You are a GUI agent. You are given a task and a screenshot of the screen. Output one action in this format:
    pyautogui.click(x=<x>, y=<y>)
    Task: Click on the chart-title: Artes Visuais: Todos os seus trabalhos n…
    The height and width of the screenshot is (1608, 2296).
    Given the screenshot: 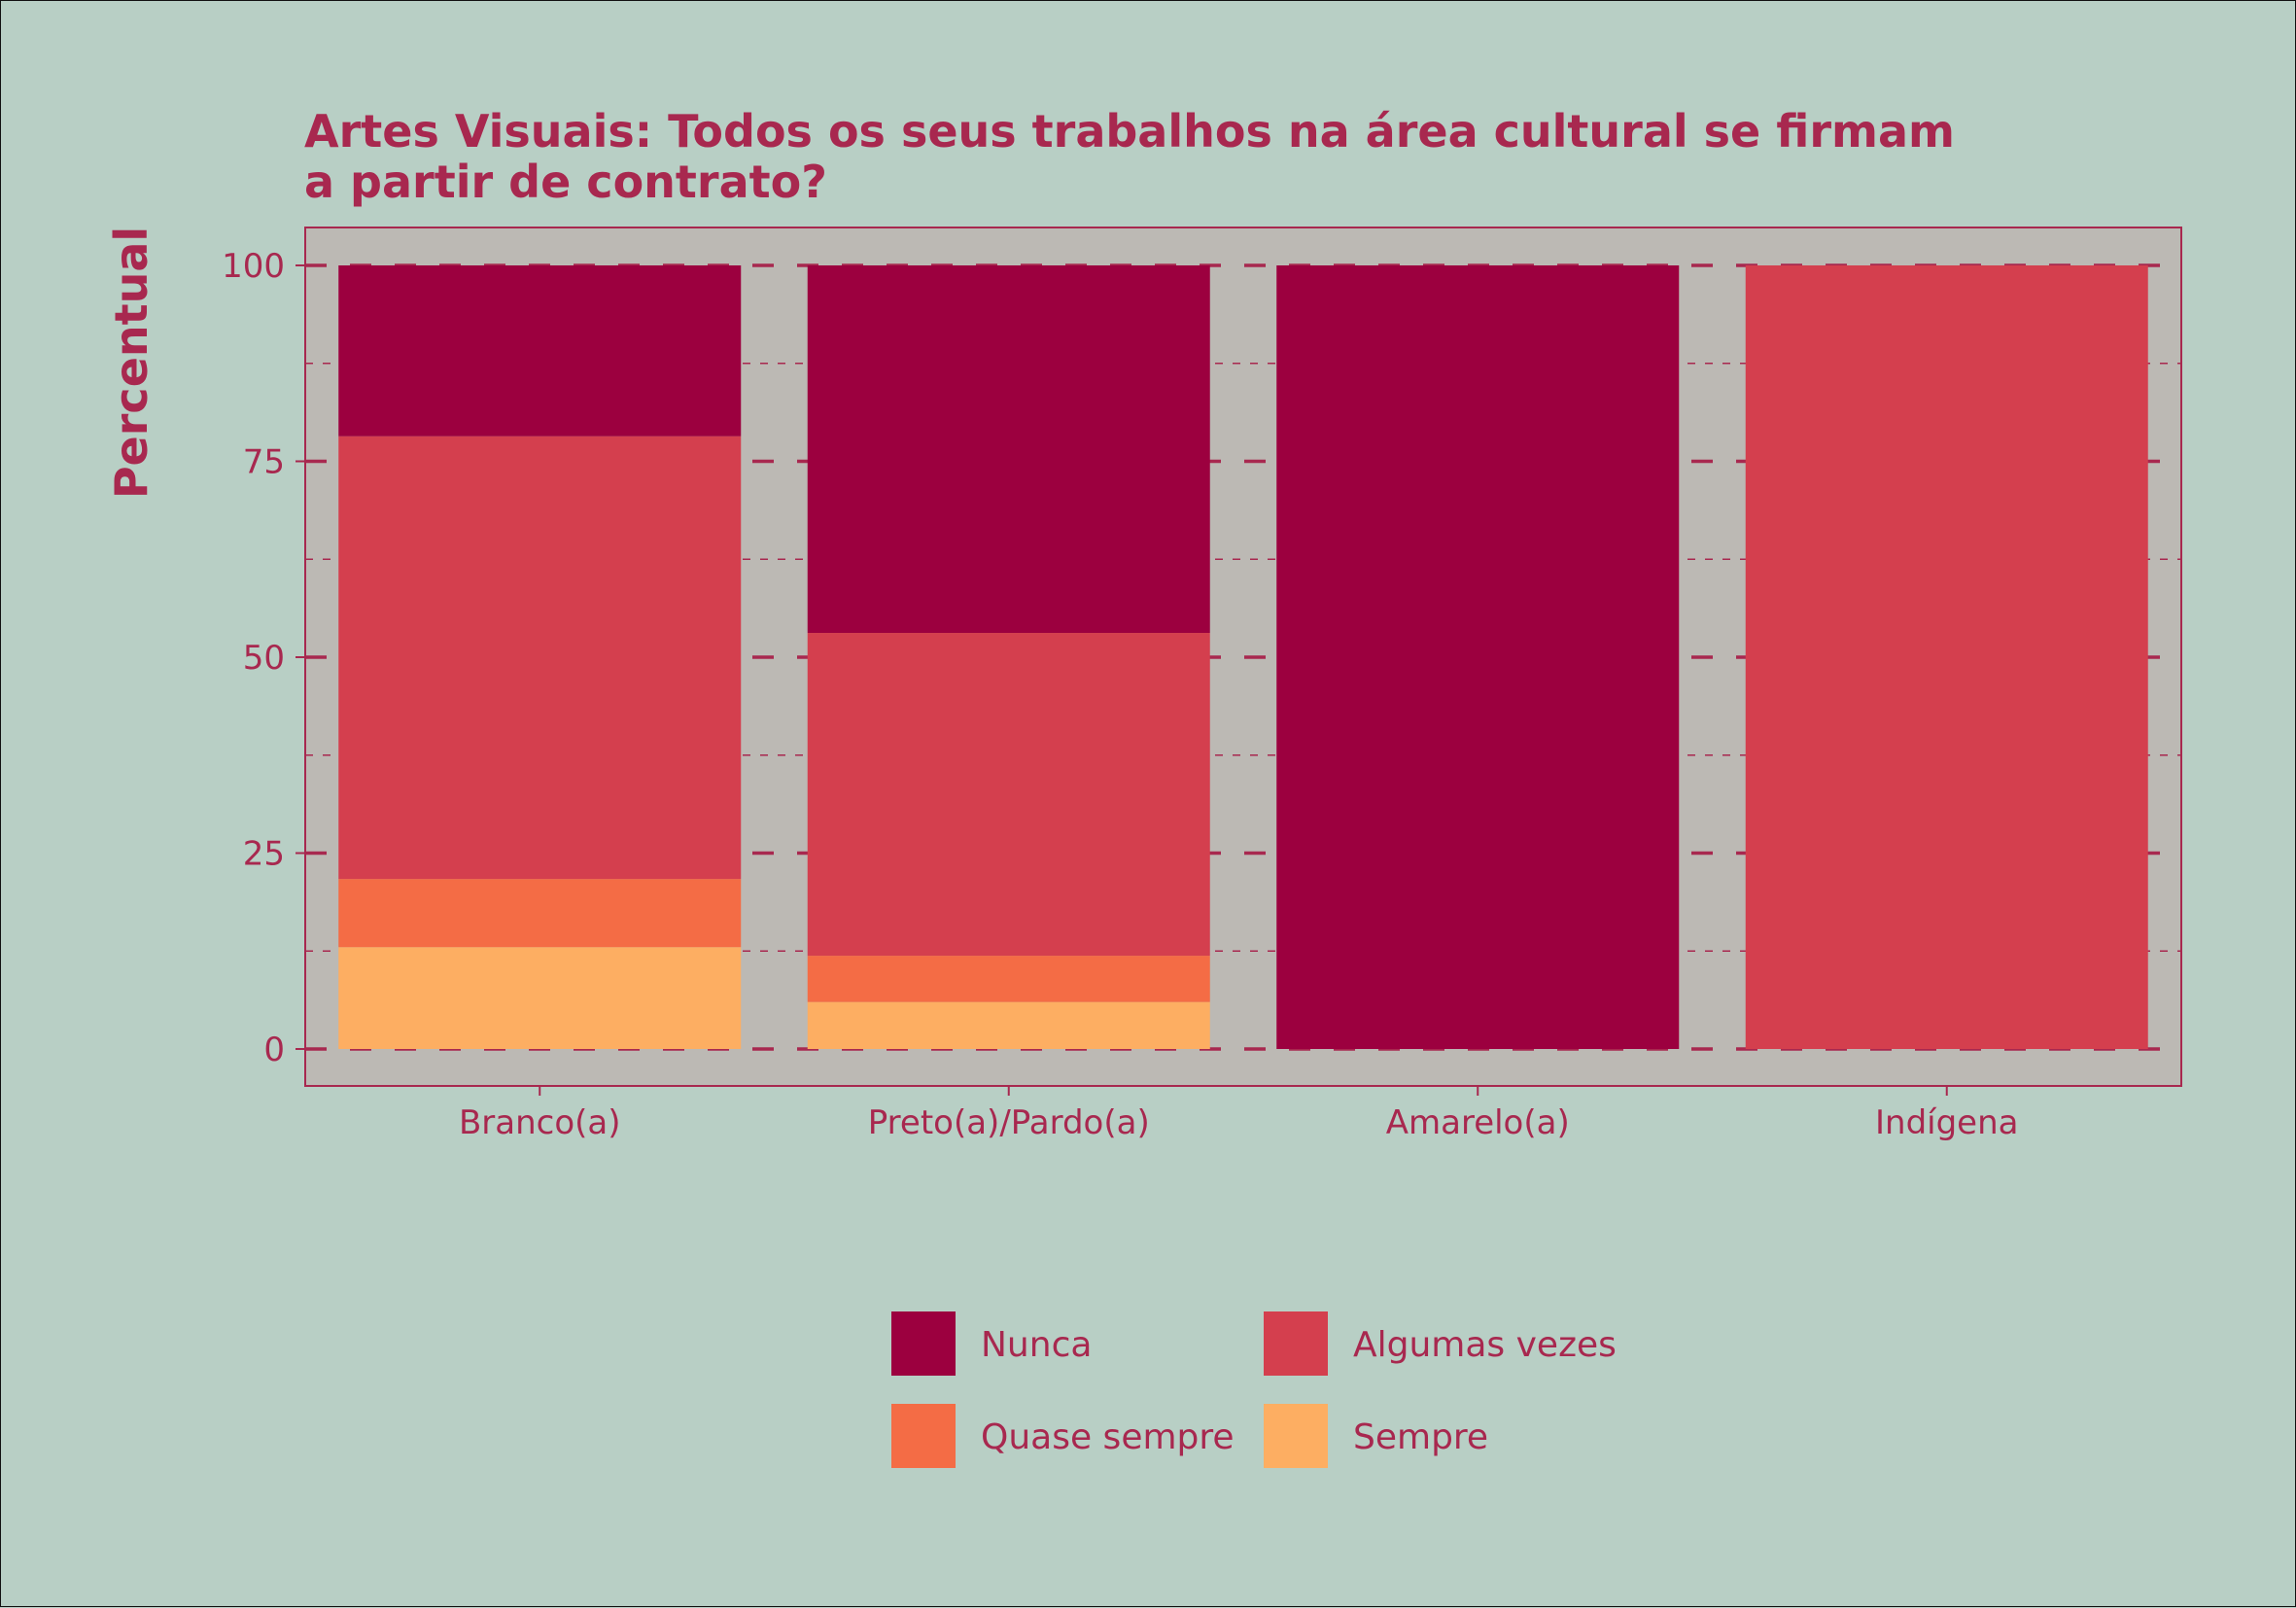 What is the action you would take?
    pyautogui.click(x=1129, y=156)
    